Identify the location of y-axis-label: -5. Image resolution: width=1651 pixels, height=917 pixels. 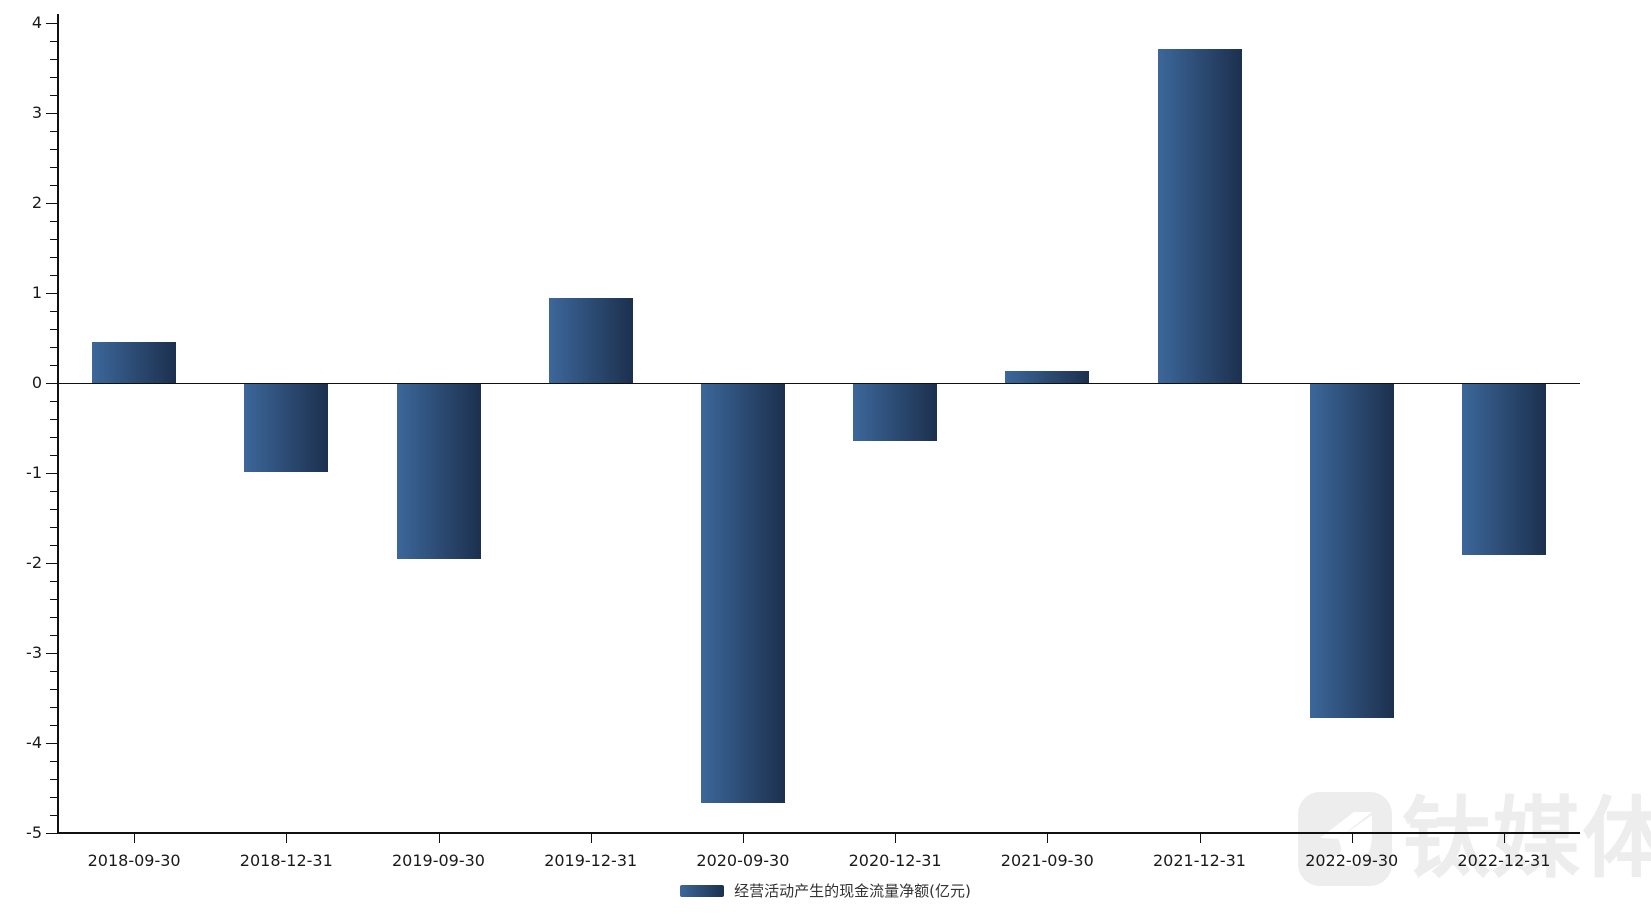
(34, 832).